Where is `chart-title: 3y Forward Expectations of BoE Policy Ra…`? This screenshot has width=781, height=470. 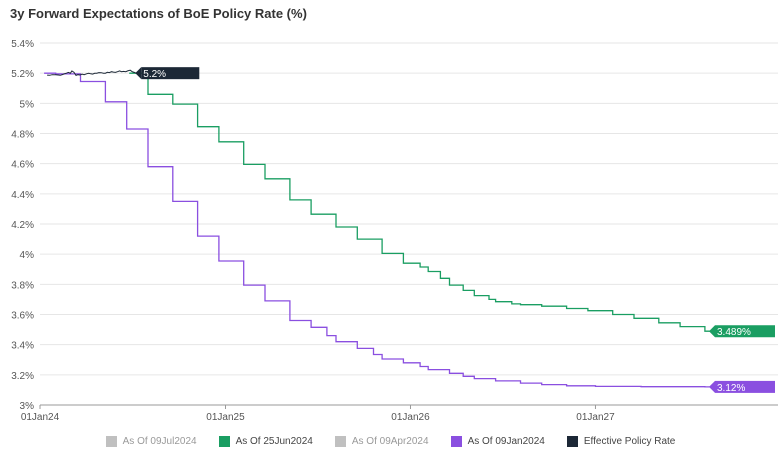
chart-title: 3y Forward Expectations of BoE Policy Ra… is located at coordinates (158, 13).